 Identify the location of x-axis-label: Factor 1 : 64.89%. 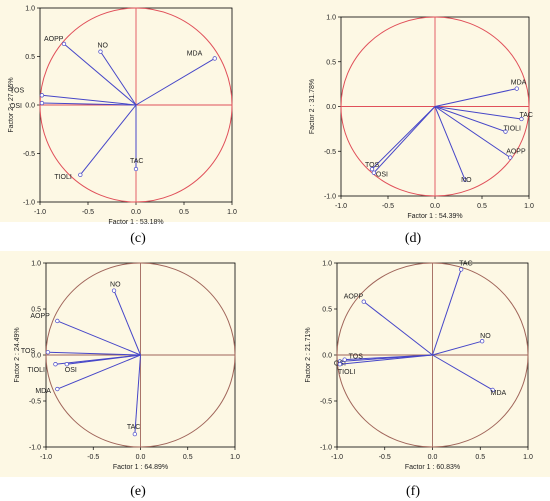
(140, 467).